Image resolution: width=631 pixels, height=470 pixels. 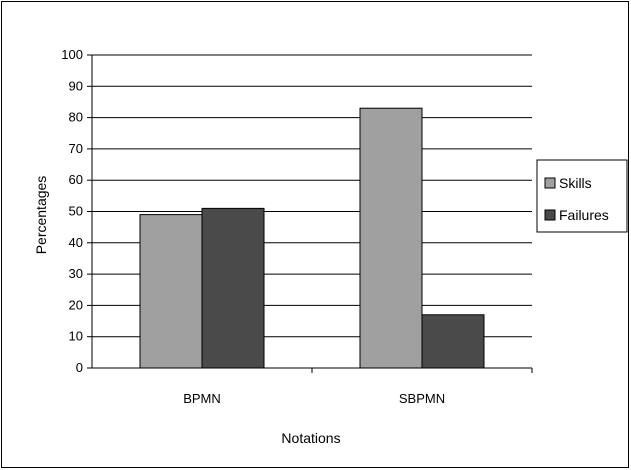 What do you see at coordinates (391, 238) in the screenshot?
I see `bar-skills-sbpmn` at bounding box center [391, 238].